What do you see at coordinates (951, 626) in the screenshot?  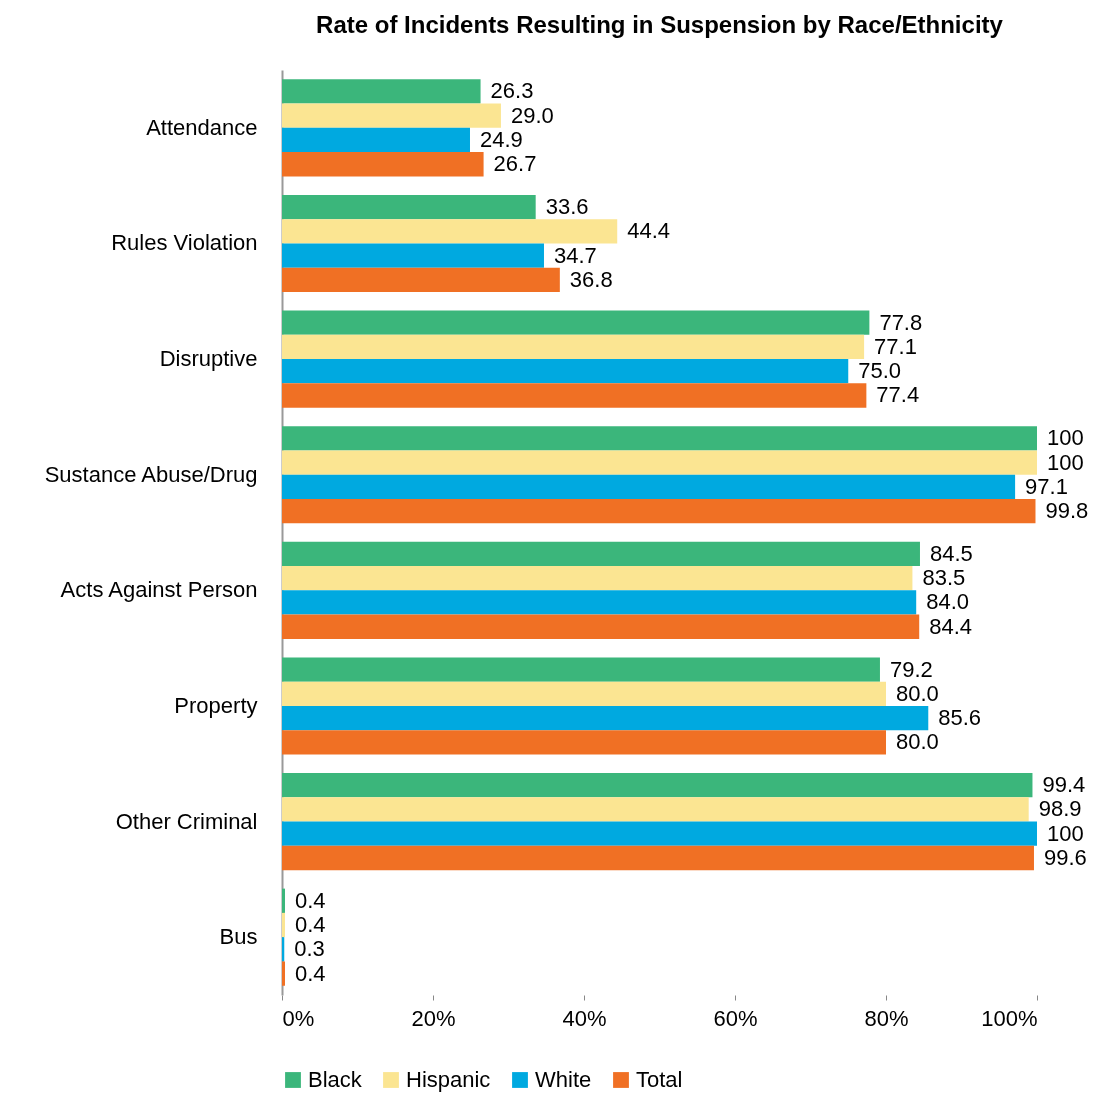 I see `data-label: 84.4` at bounding box center [951, 626].